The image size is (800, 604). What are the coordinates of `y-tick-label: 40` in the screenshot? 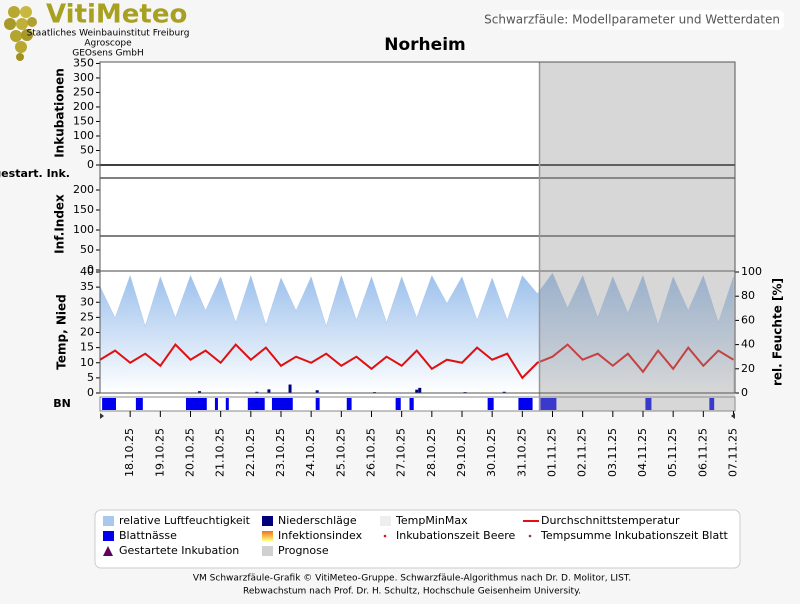 It's located at (87, 271).